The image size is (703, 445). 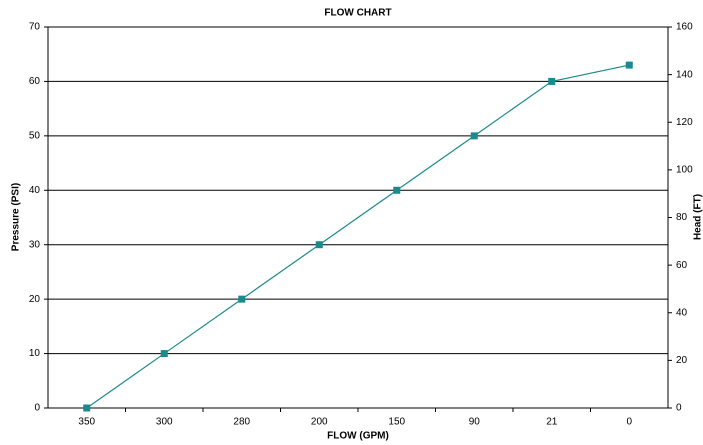 What do you see at coordinates (35, 135) in the screenshot?
I see `y-tick-label: 50` at bounding box center [35, 135].